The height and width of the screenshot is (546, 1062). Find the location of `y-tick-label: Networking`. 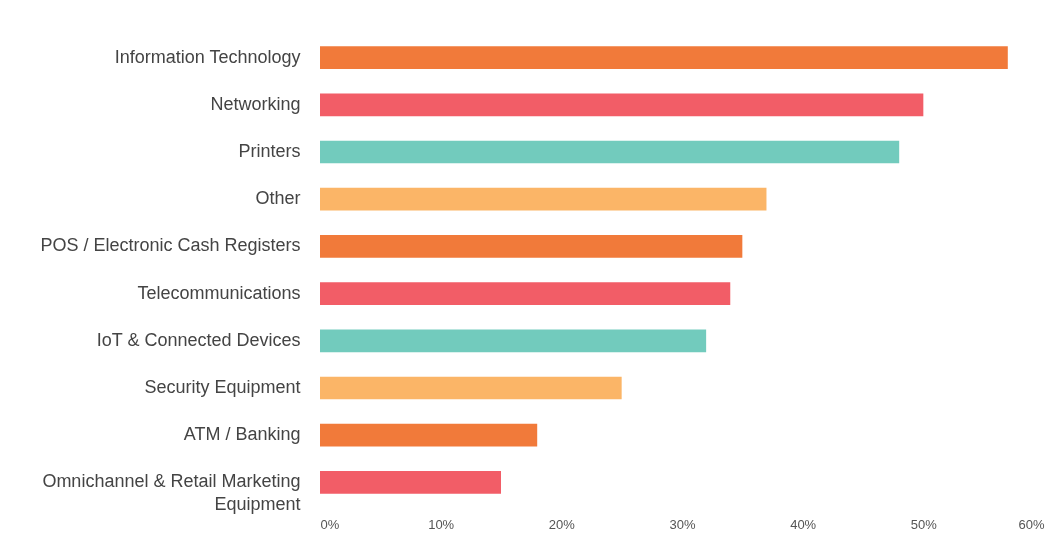

y-tick-label: Networking is located at coordinates (255, 103).